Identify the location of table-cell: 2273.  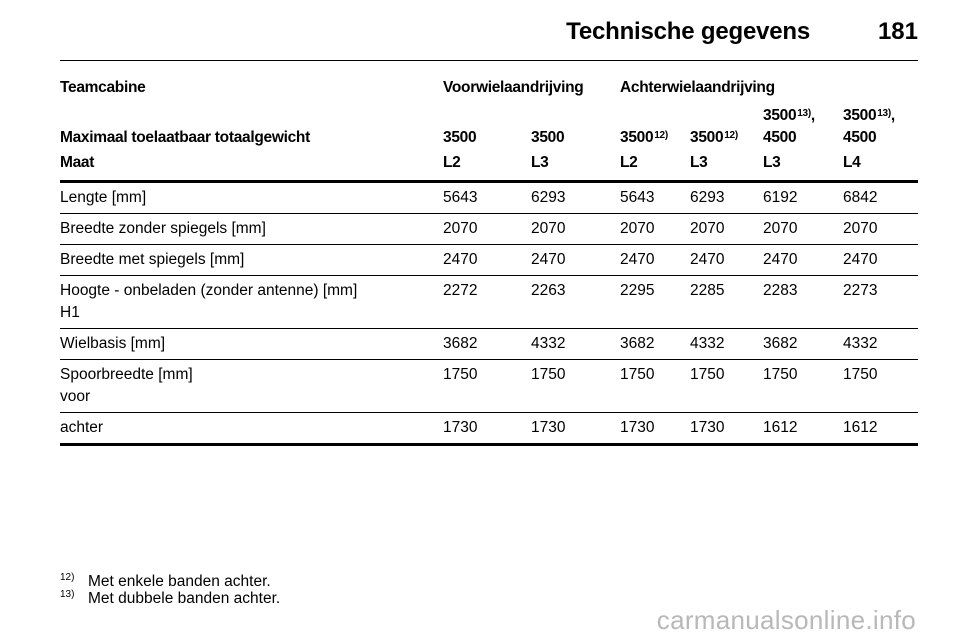
(881, 302).